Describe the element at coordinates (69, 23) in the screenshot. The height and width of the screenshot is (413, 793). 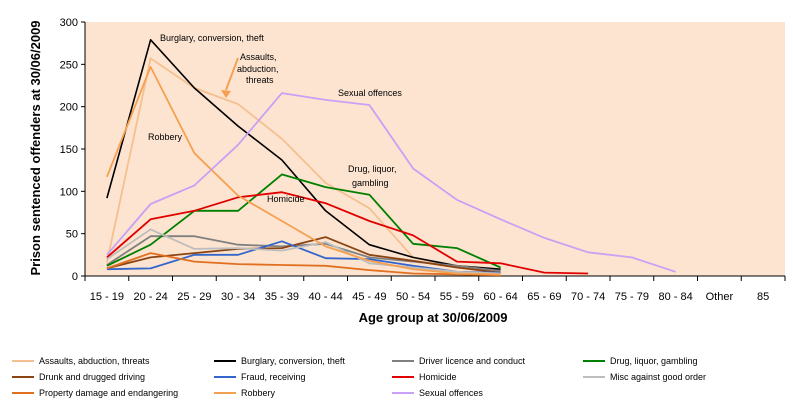
I see `y-tick-label: 300` at that location.